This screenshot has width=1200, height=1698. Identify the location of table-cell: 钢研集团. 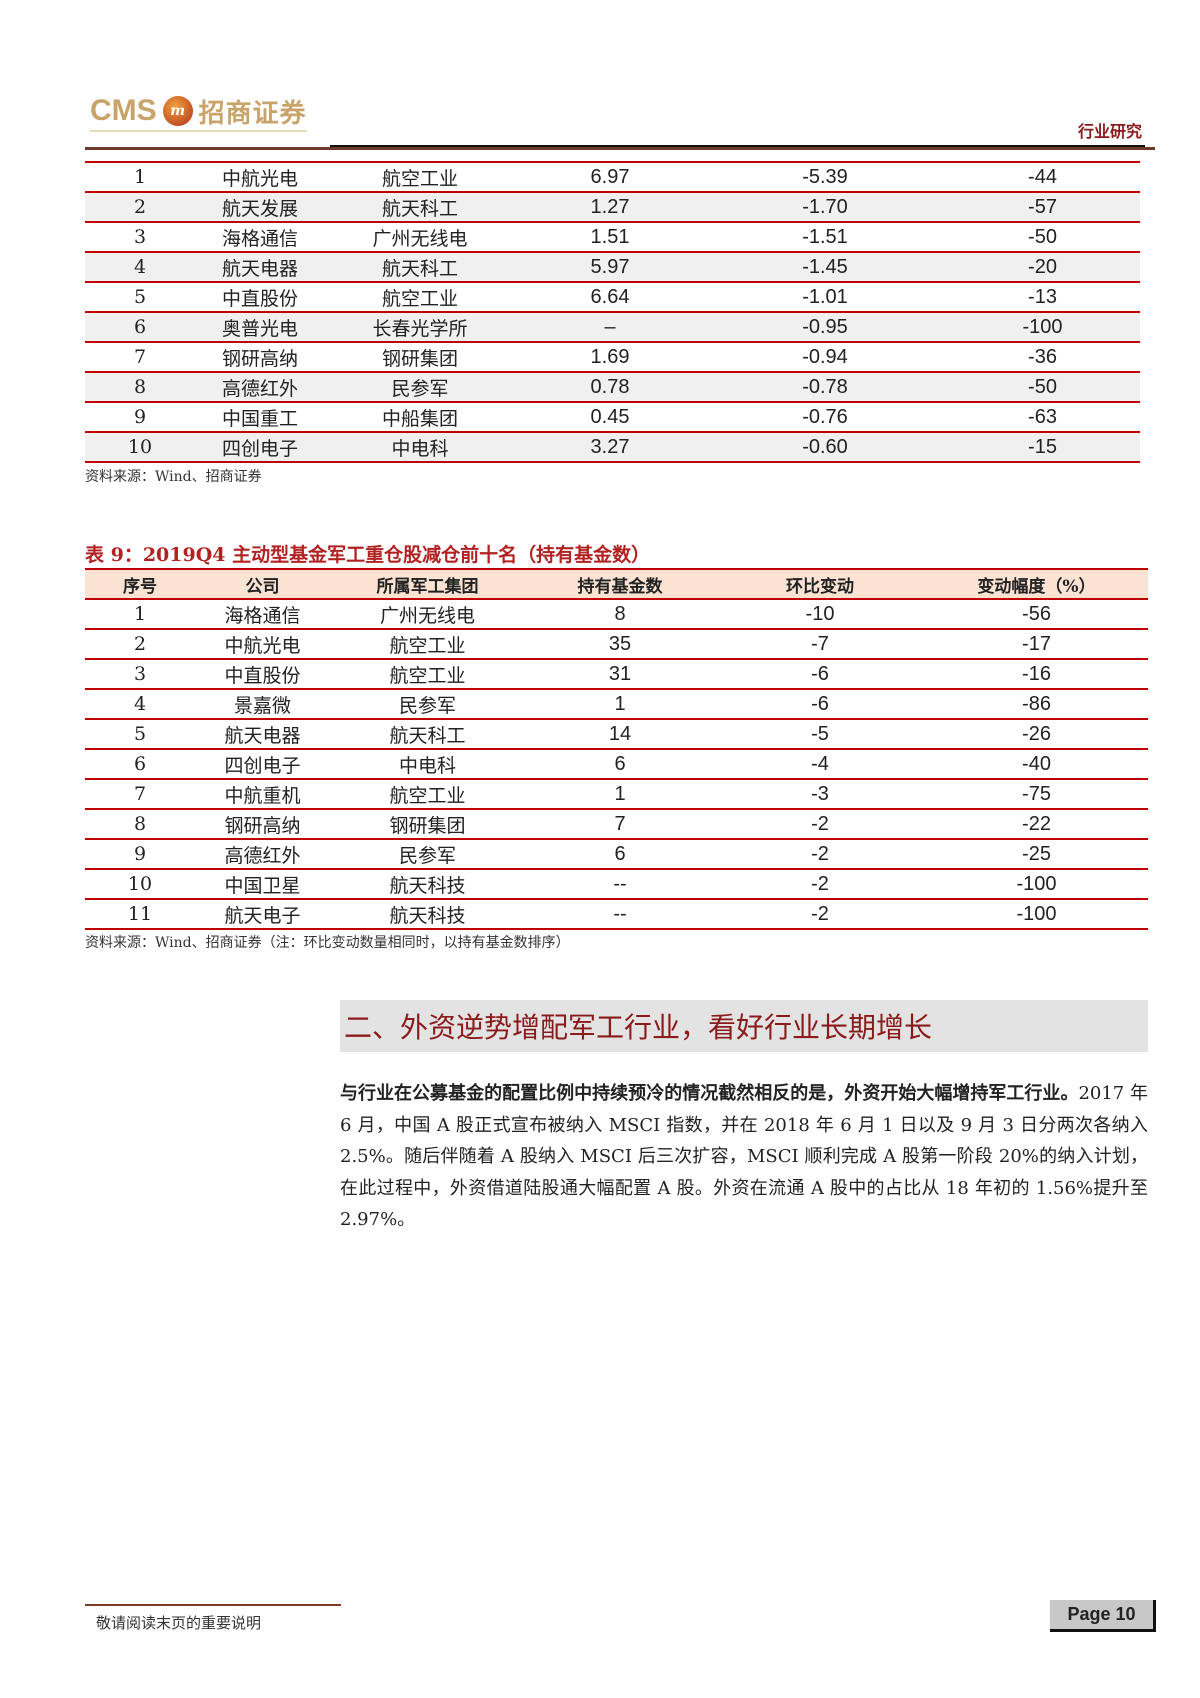
(427, 825).